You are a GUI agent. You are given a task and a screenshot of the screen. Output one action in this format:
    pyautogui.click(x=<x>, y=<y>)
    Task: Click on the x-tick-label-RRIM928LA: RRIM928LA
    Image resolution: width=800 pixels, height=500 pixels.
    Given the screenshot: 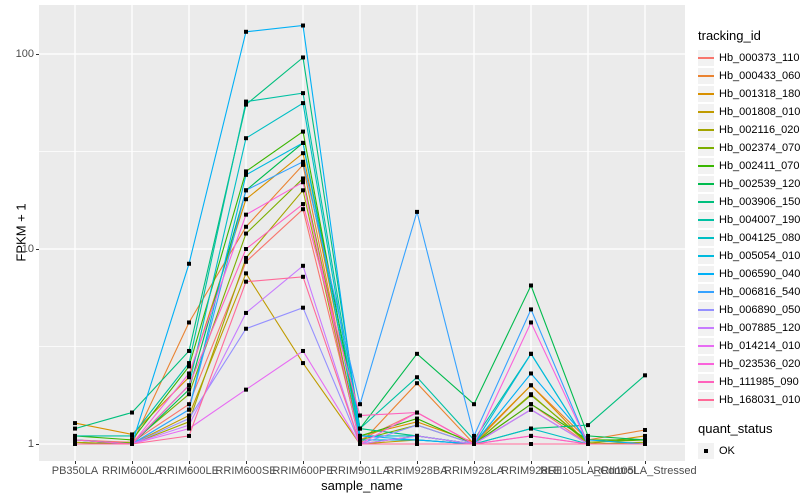 What is the action you would take?
    pyautogui.click(x=474, y=471)
    